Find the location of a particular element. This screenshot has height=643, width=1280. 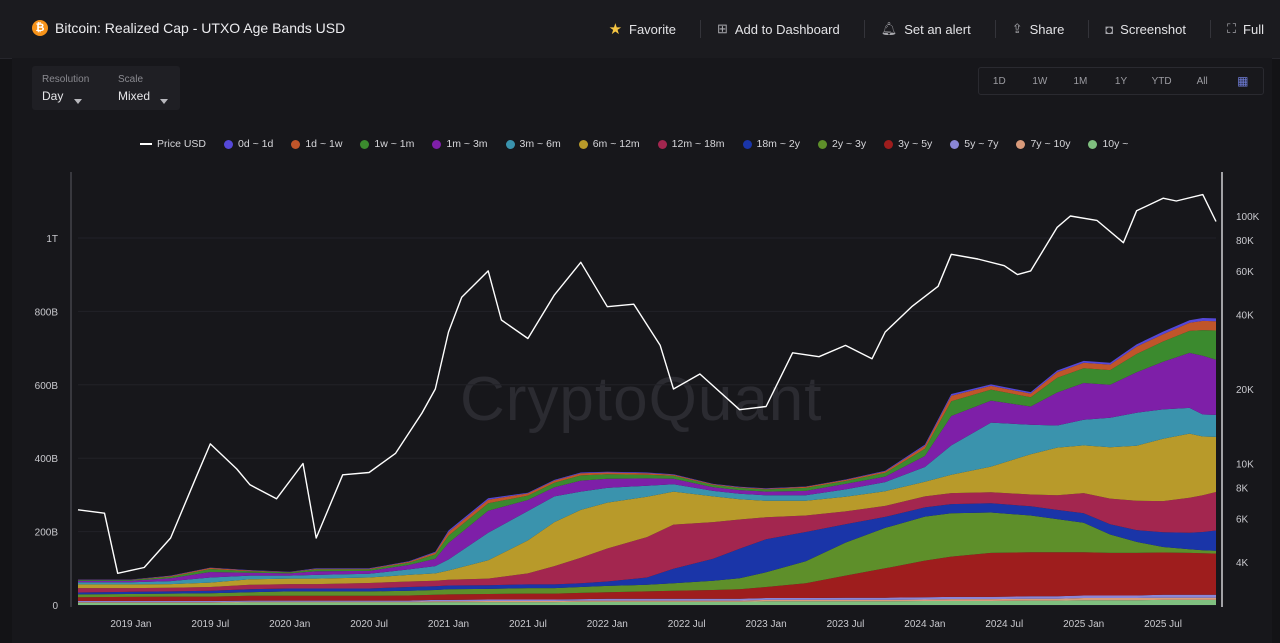

left-axis-tick-label: 400B is located at coordinates (47, 459).